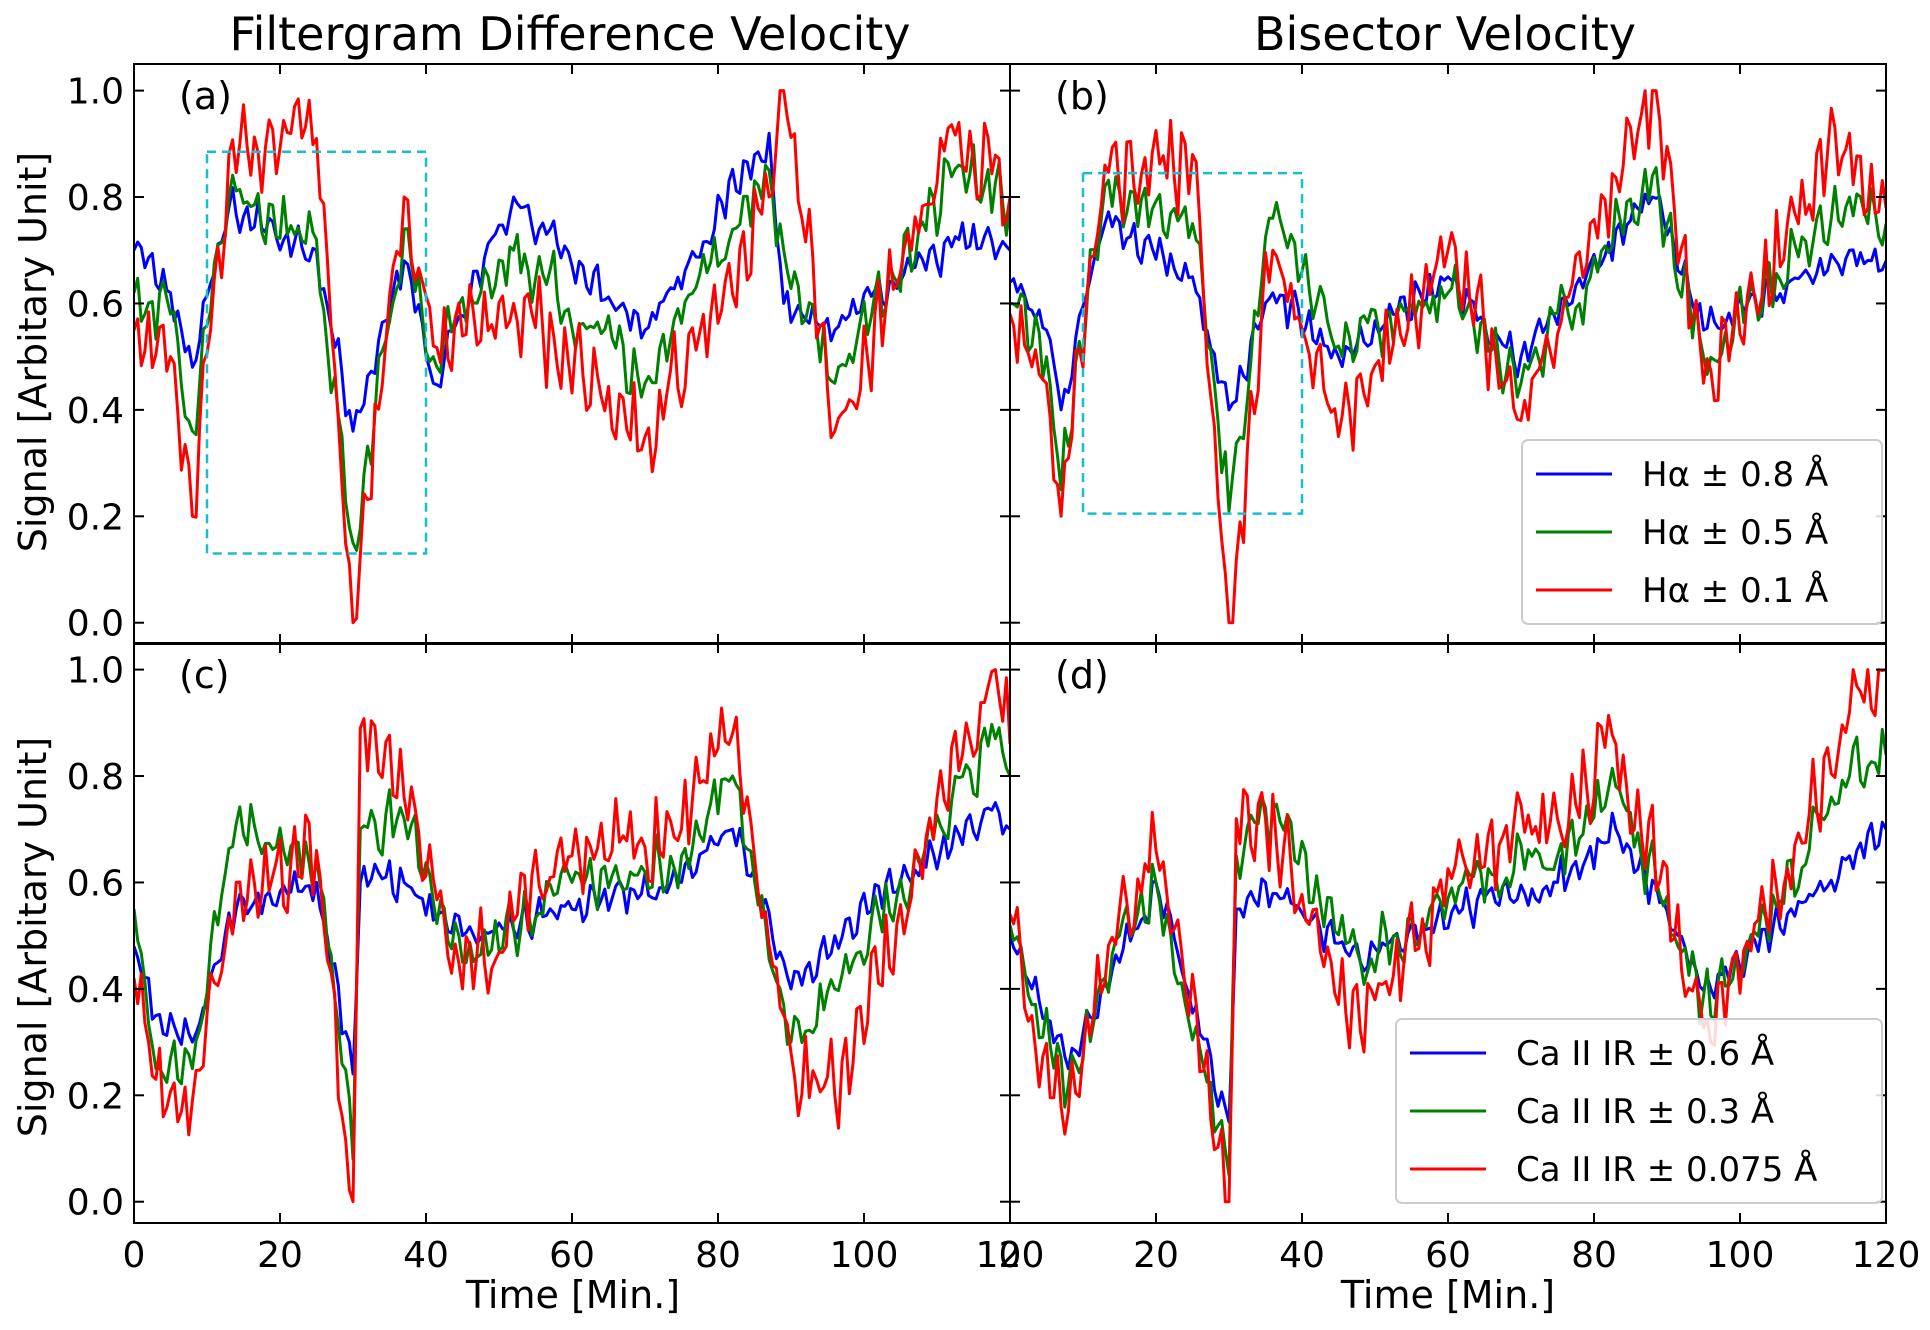 The image size is (1930, 1330). I want to click on column-title-left: Filtergram Difference Velocity, so click(569, 34).